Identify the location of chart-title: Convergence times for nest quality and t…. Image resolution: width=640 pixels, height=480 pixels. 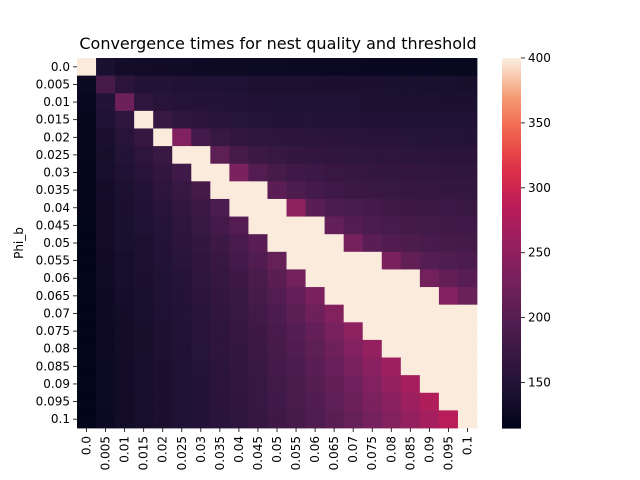
(277, 43).